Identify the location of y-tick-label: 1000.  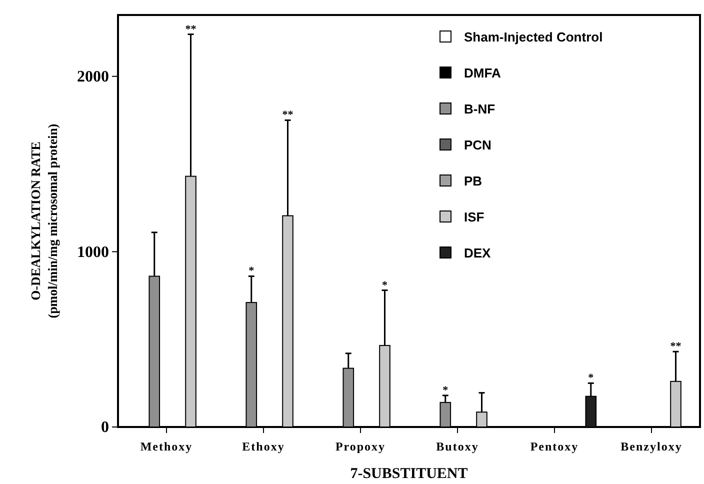
(93, 252).